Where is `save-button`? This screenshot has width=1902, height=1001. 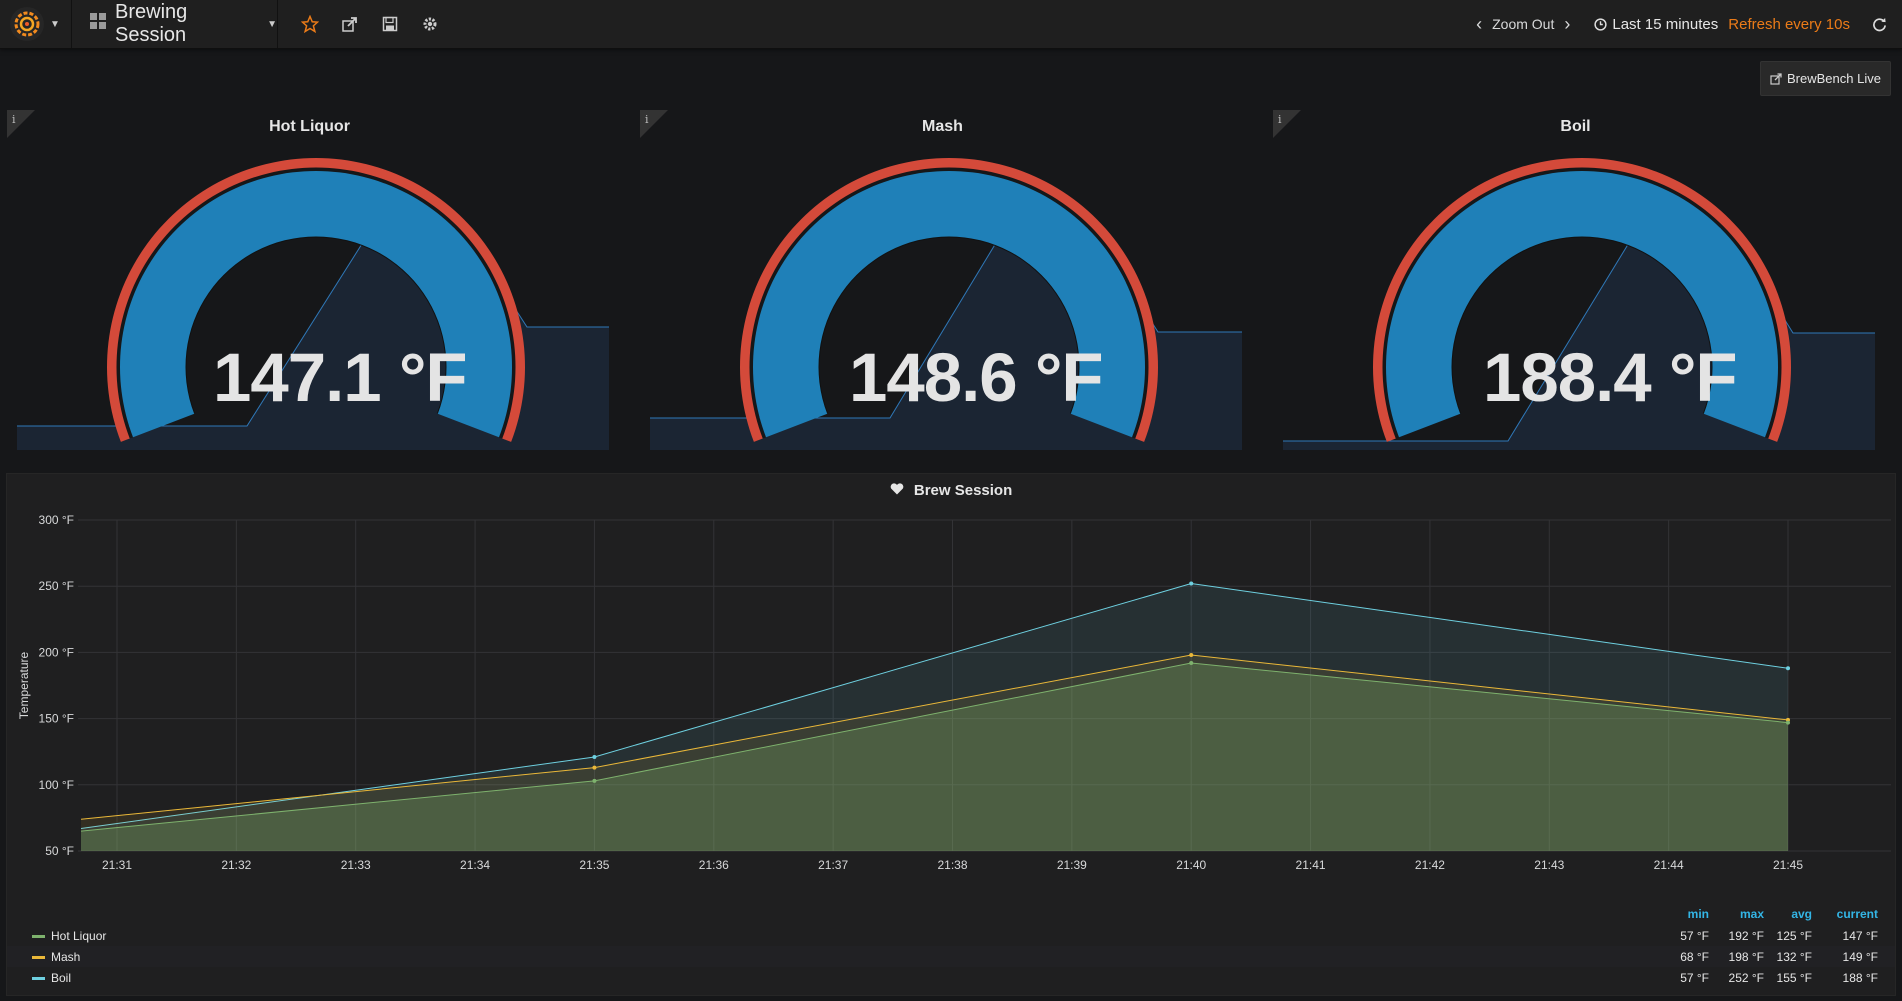 save-button is located at coordinates (390, 24).